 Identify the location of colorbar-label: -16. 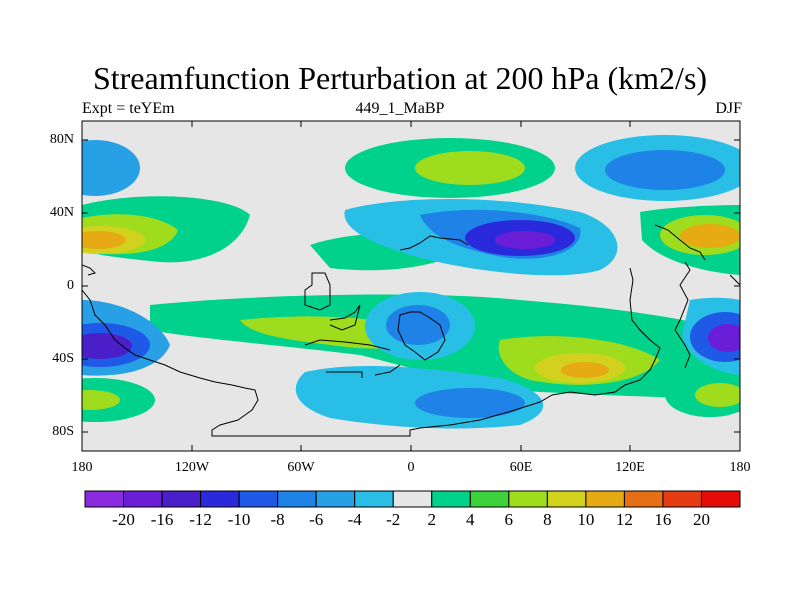
(162, 519).